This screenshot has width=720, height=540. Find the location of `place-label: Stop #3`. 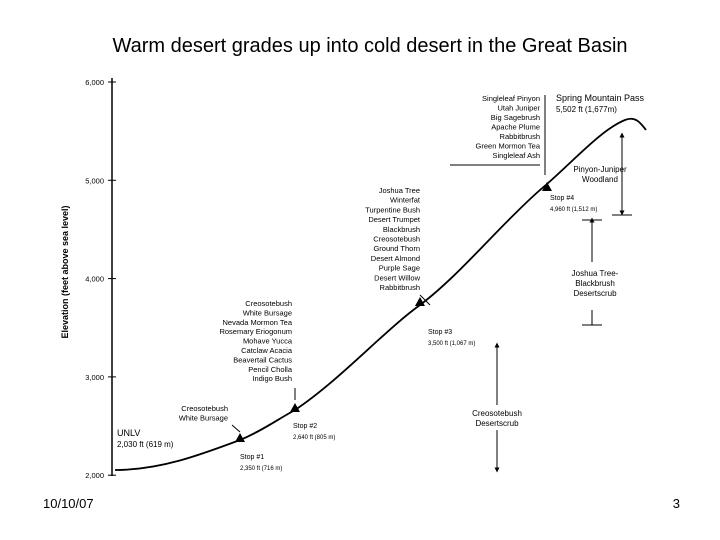

place-label: Stop #3 is located at coordinates (440, 332).